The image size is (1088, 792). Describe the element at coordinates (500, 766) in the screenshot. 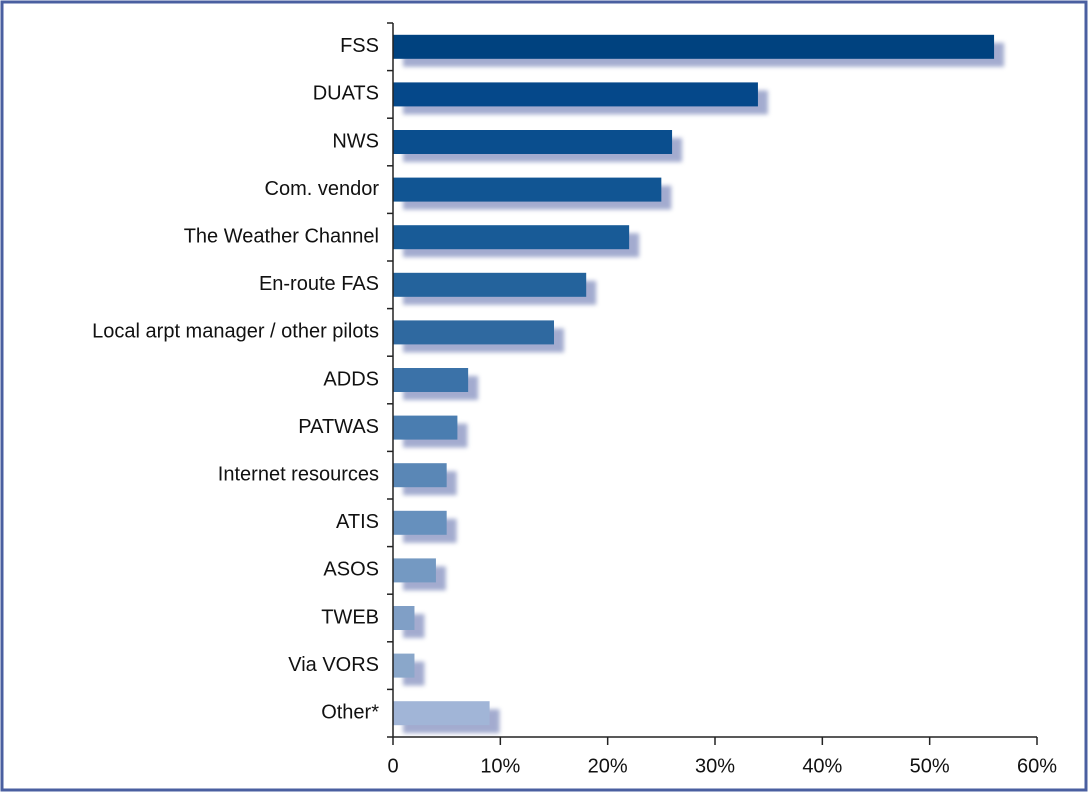

I see `x-tick-label: 10%` at that location.